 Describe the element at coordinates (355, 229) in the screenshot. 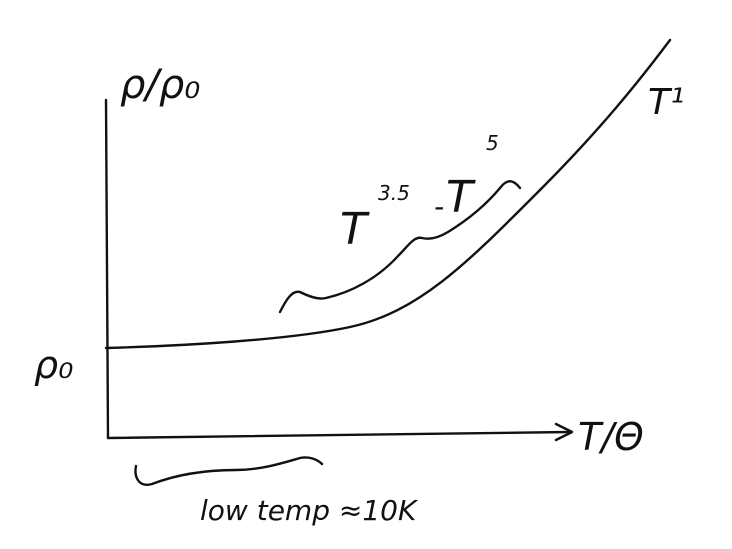

I see `mid-region-label-base: T` at that location.